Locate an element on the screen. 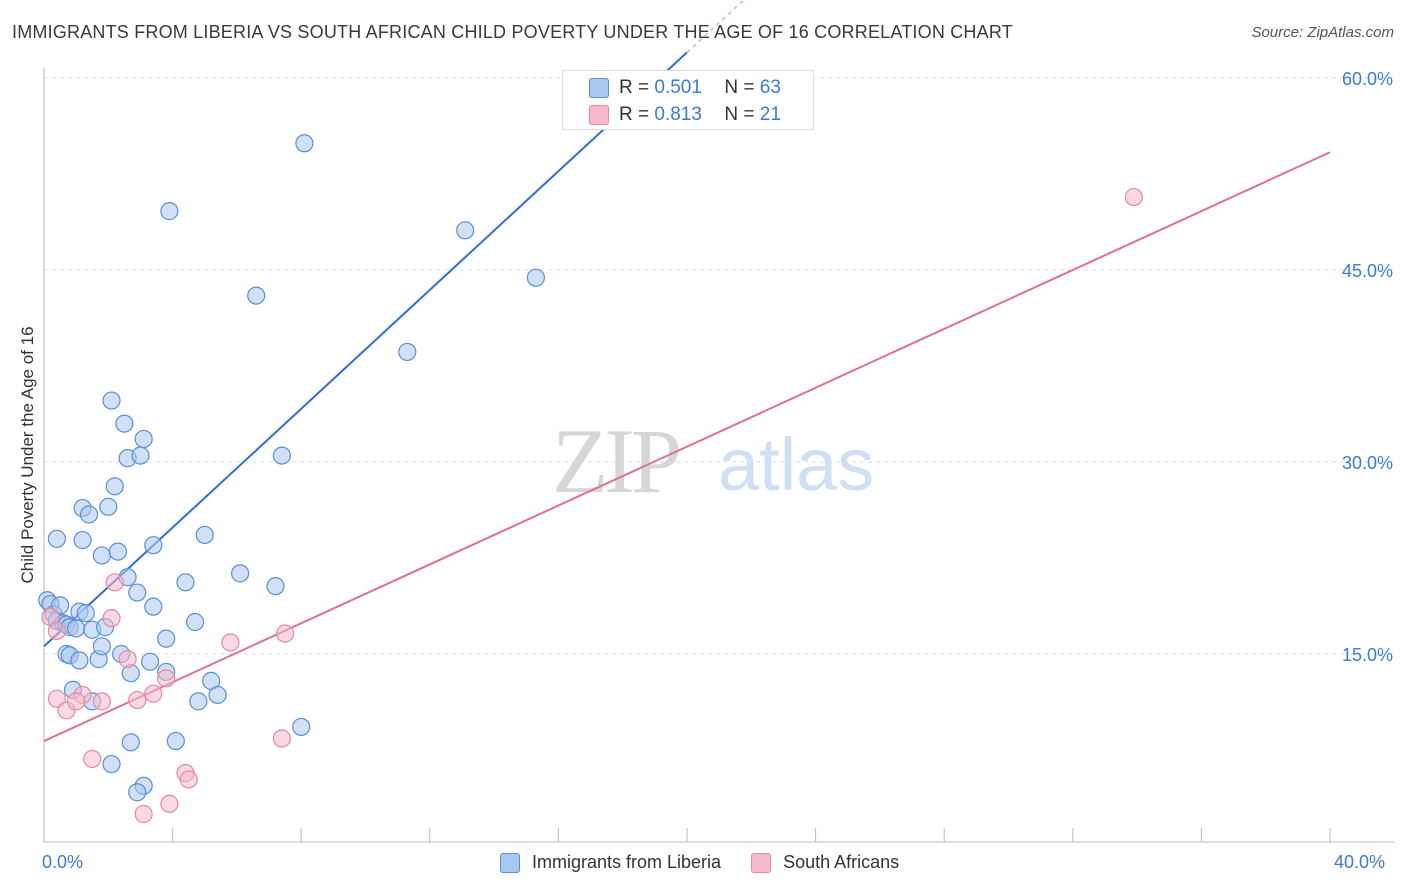 Image resolution: width=1406 pixels, height=892 pixels. r-value: 0.501 is located at coordinates (678, 87).